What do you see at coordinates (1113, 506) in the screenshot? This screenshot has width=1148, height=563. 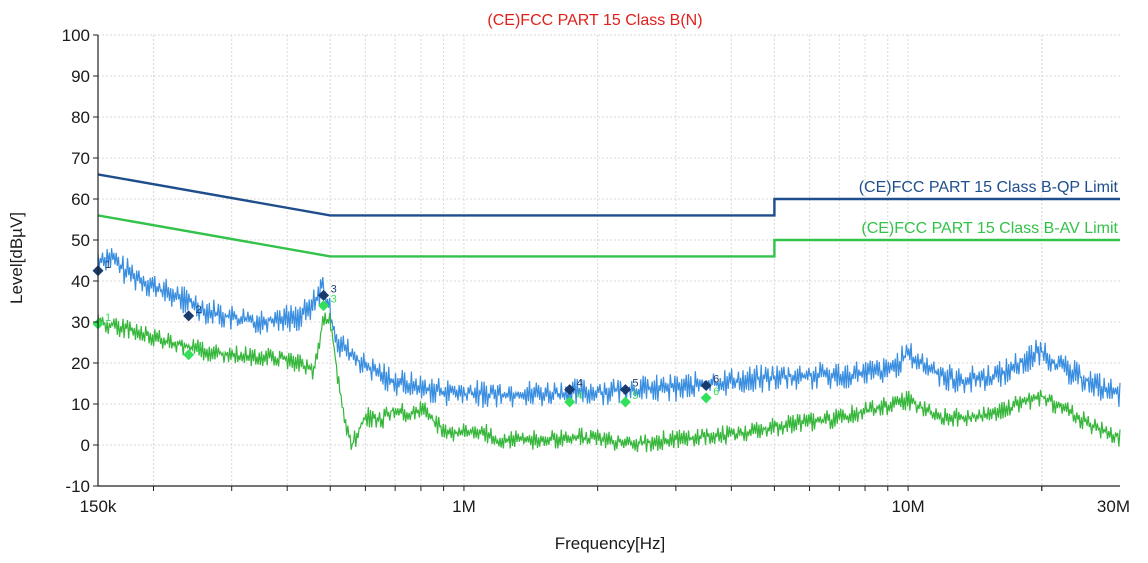 I see `x-tick-label: 30M` at bounding box center [1113, 506].